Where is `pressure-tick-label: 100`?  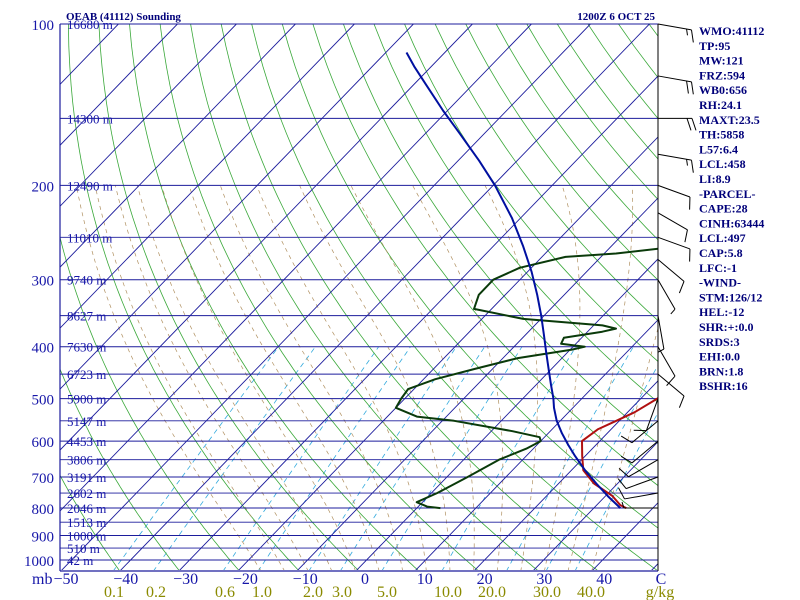 pressure-tick-label: 100 is located at coordinates (43, 26).